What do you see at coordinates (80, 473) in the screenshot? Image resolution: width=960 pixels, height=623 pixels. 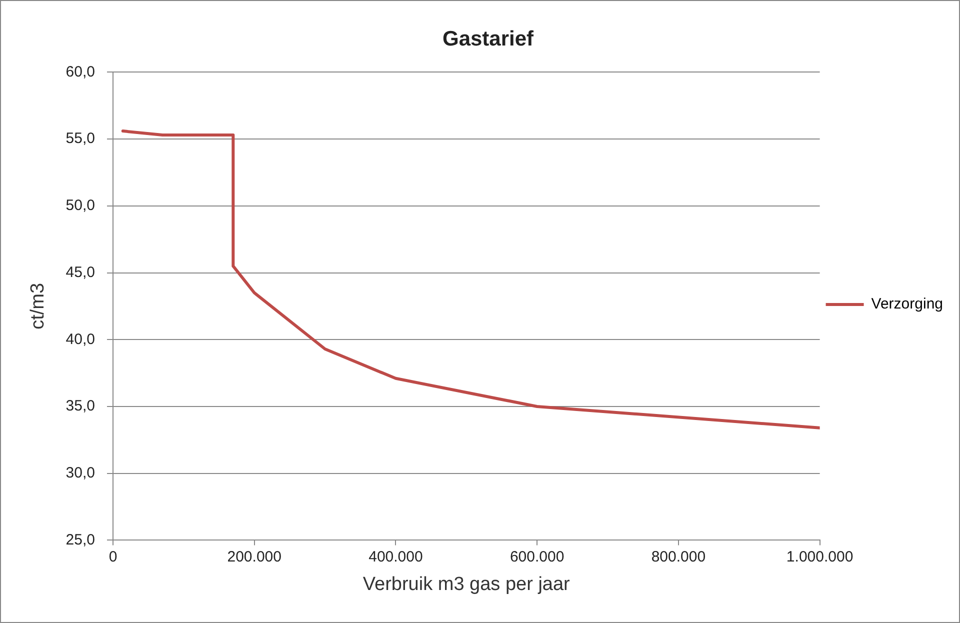 I see `y-tick-label: 30,0` at bounding box center [80, 473].